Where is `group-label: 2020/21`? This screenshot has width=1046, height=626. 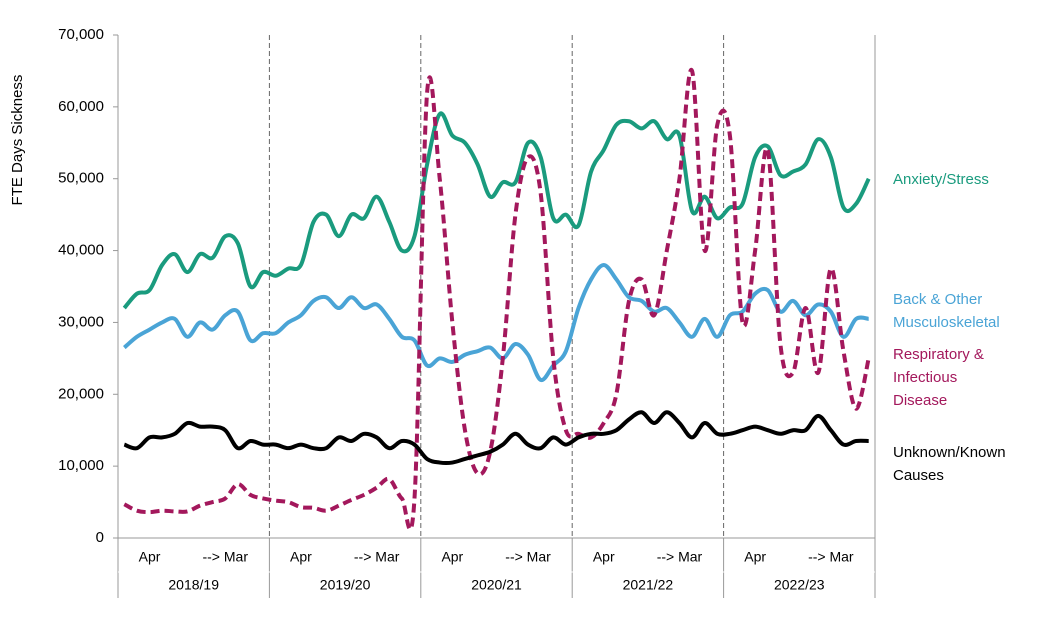
group-label: 2020/21 is located at coordinates (496, 585).